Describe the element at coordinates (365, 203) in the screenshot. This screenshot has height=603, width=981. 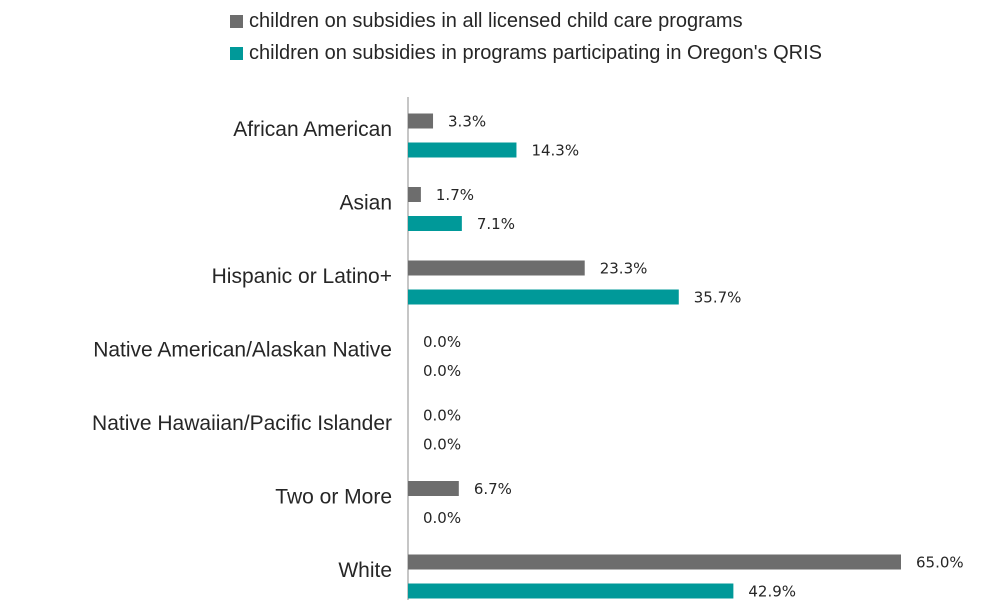
I see `category-label: Asian` at that location.